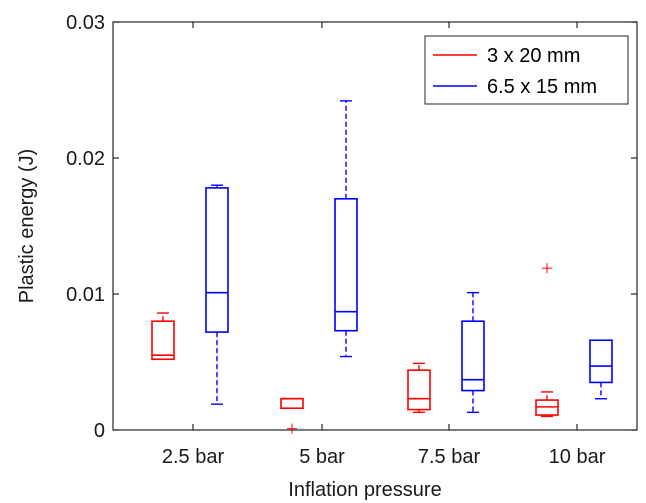 This screenshot has height=503, width=646. Describe the element at coordinates (542, 87) in the screenshot. I see `legend-label-series-2: 6.5 x 15 mm` at that location.